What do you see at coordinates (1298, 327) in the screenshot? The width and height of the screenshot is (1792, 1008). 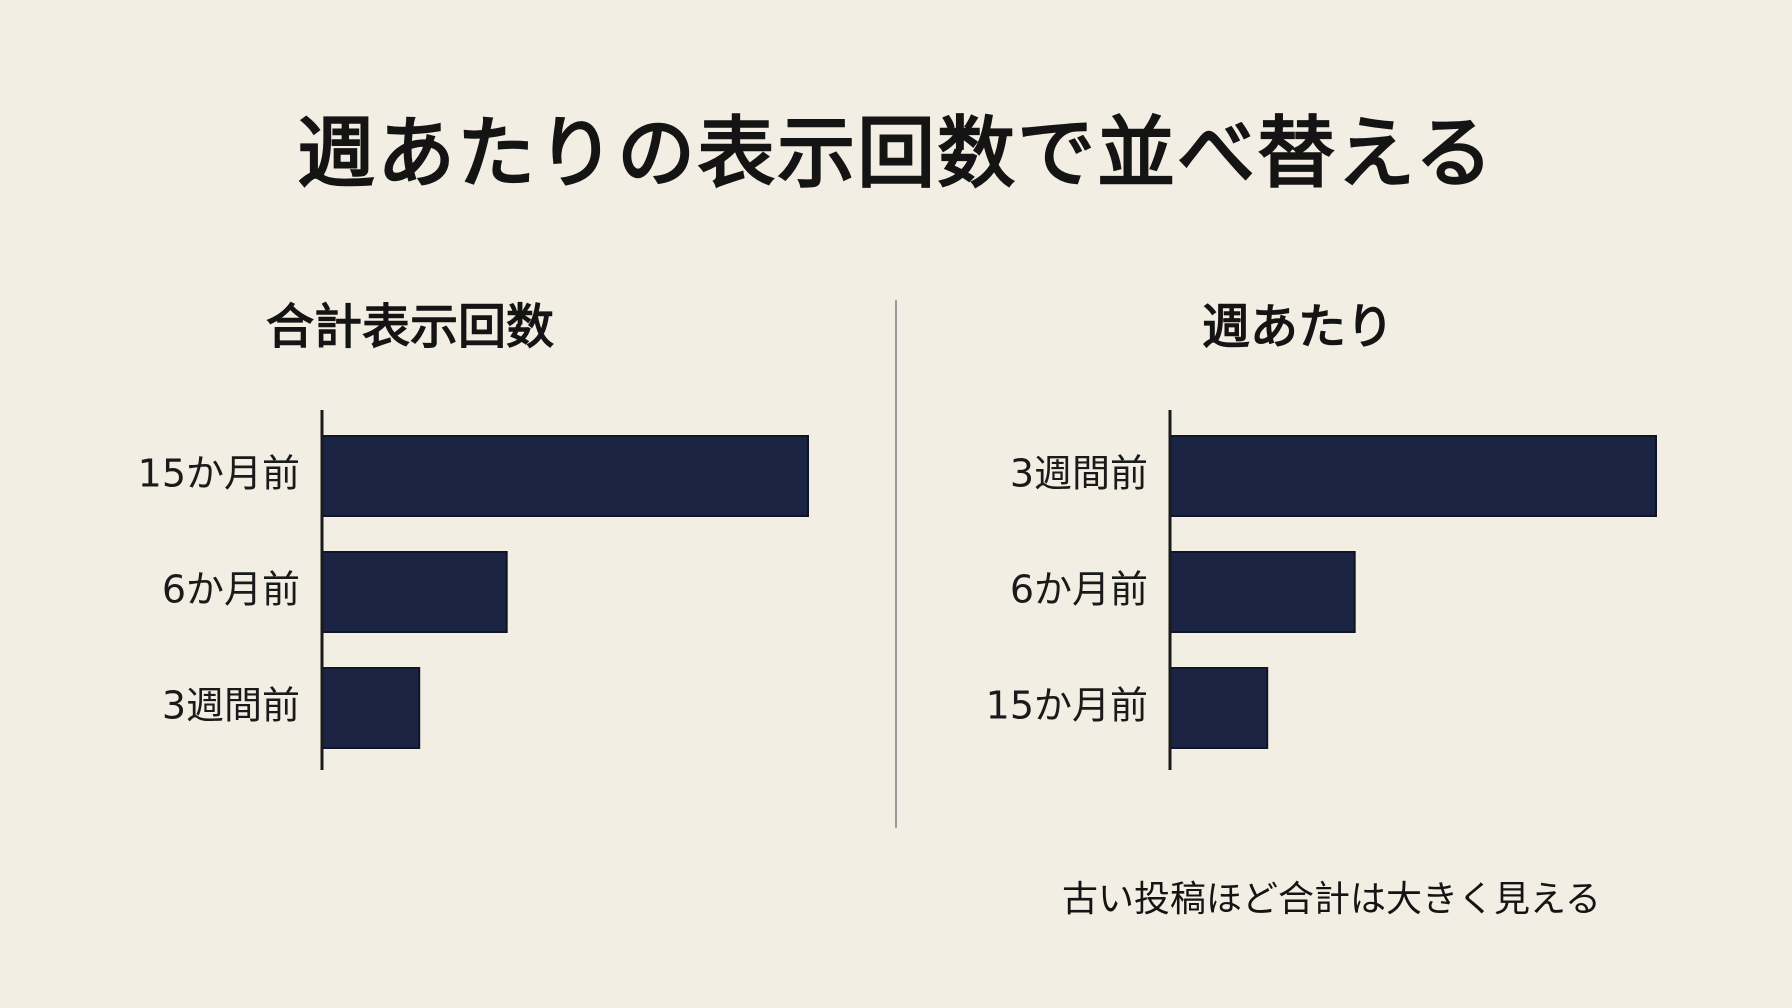 I see `chart-title: 週あたり` at bounding box center [1298, 327].